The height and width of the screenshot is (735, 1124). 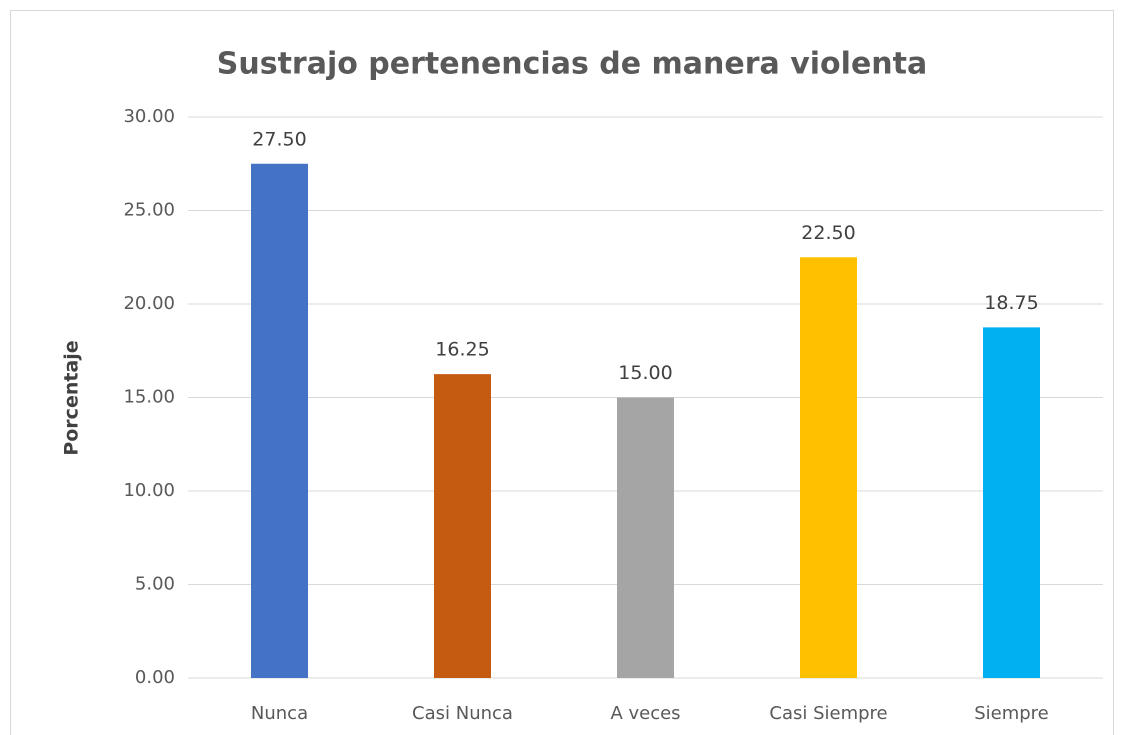 What do you see at coordinates (155, 584) in the screenshot?
I see `y-tick-label: 5.00` at bounding box center [155, 584].